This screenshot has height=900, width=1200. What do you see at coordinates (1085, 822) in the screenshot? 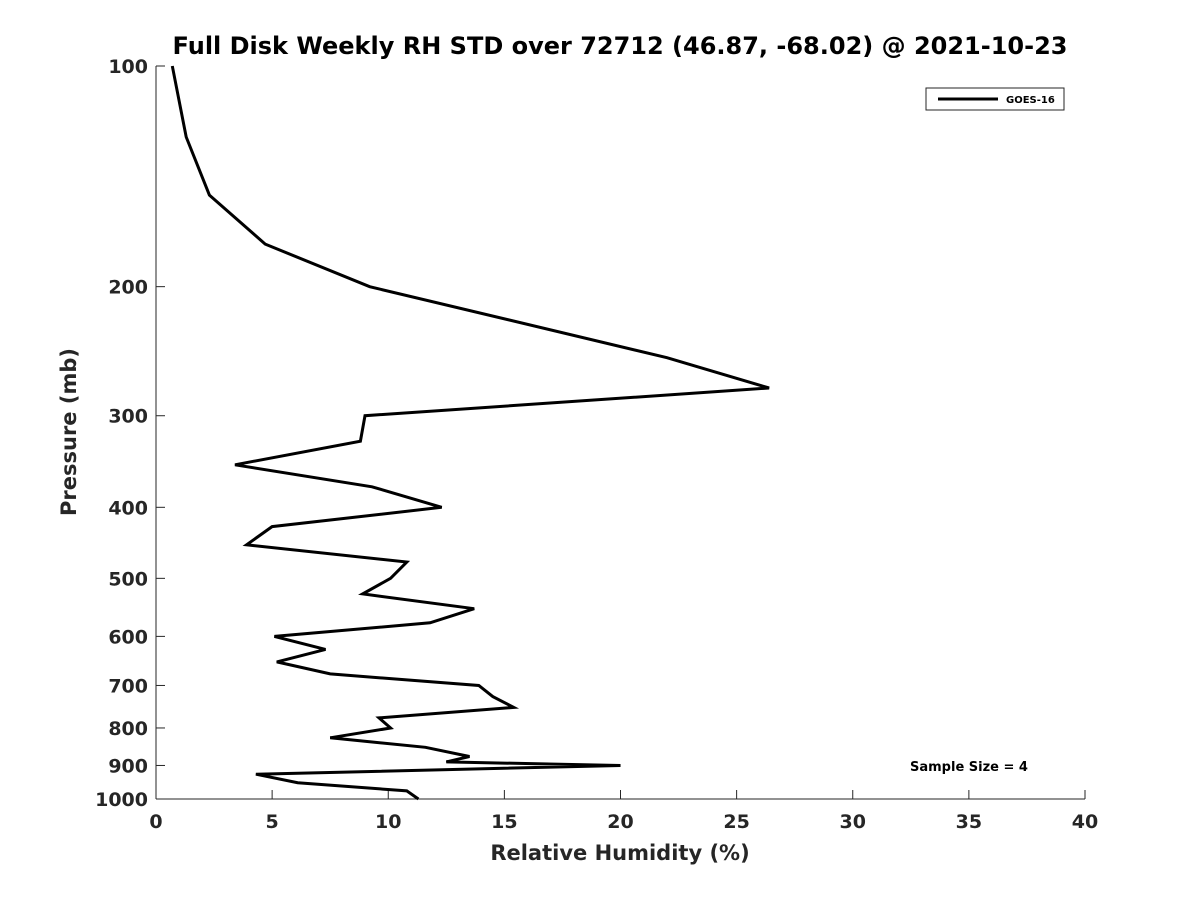
I see `x-tick-label: 40` at bounding box center [1085, 822].